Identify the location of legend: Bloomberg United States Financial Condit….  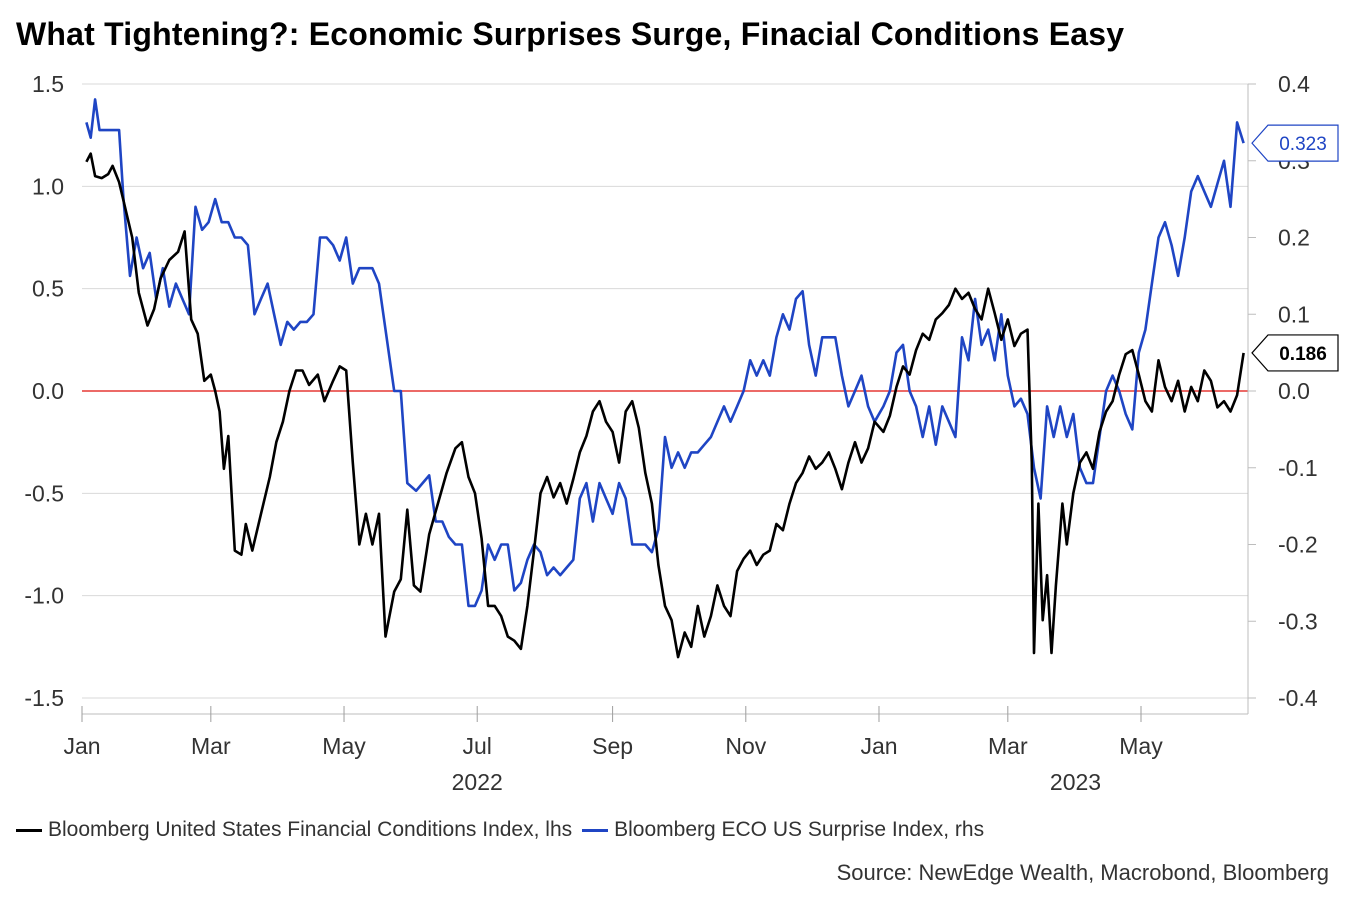
(505, 830).